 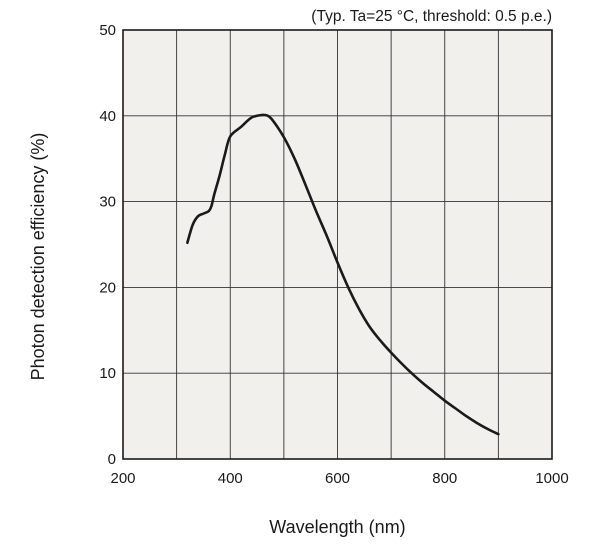 I want to click on x-tick-labels: 200 400 600 800 1000, so click(x=339, y=478).